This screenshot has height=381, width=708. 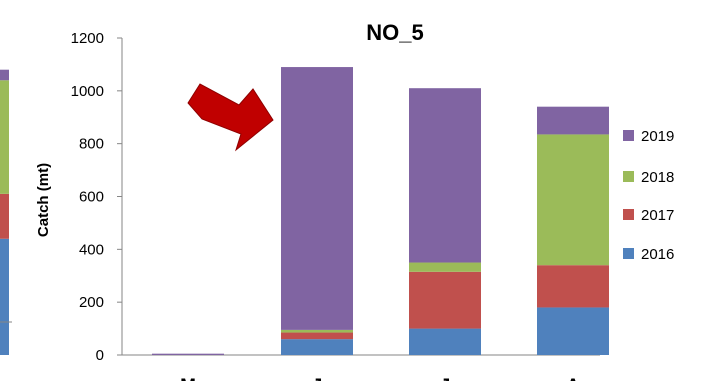 What do you see at coordinates (43, 200) in the screenshot?
I see `y-axis-title: Catch (mt)` at bounding box center [43, 200].